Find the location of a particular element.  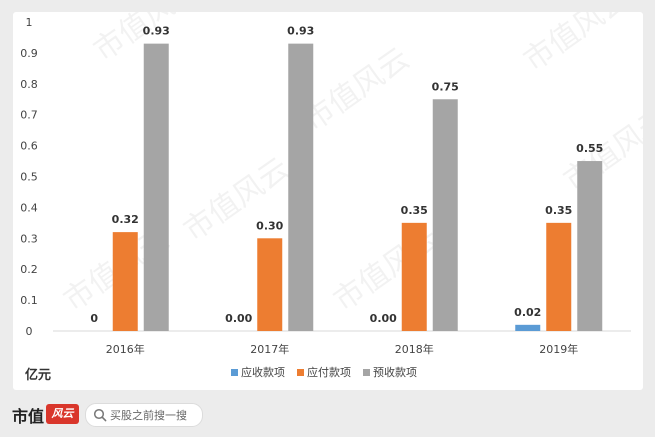

data-label: 0.30 is located at coordinates (269, 225).